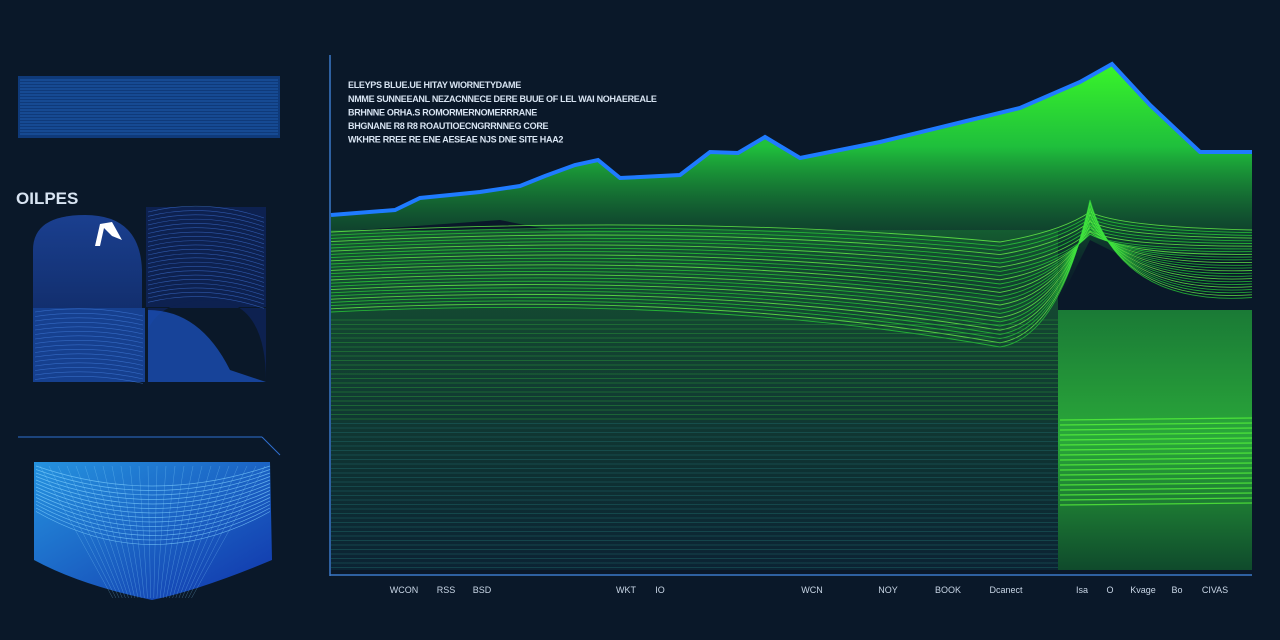 Image resolution: width=1280 pixels, height=640 pixels. Describe the element at coordinates (207, 341) in the screenshot. I see `panel-shape` at that location.